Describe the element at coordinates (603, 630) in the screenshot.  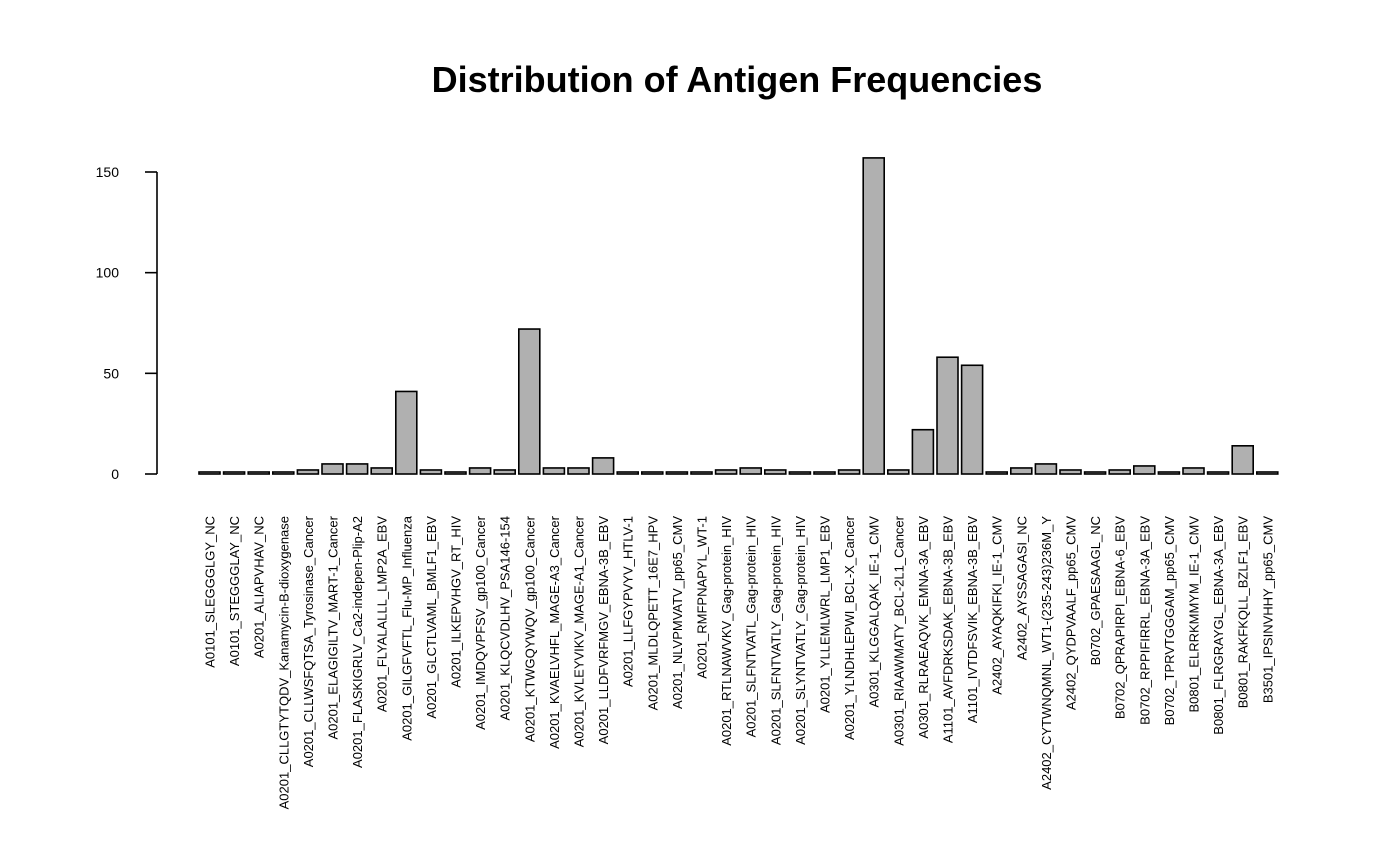
I see `x-tick-label: A0201_LLDFVRFMGV_EBNA-3B_EBV` at that location.